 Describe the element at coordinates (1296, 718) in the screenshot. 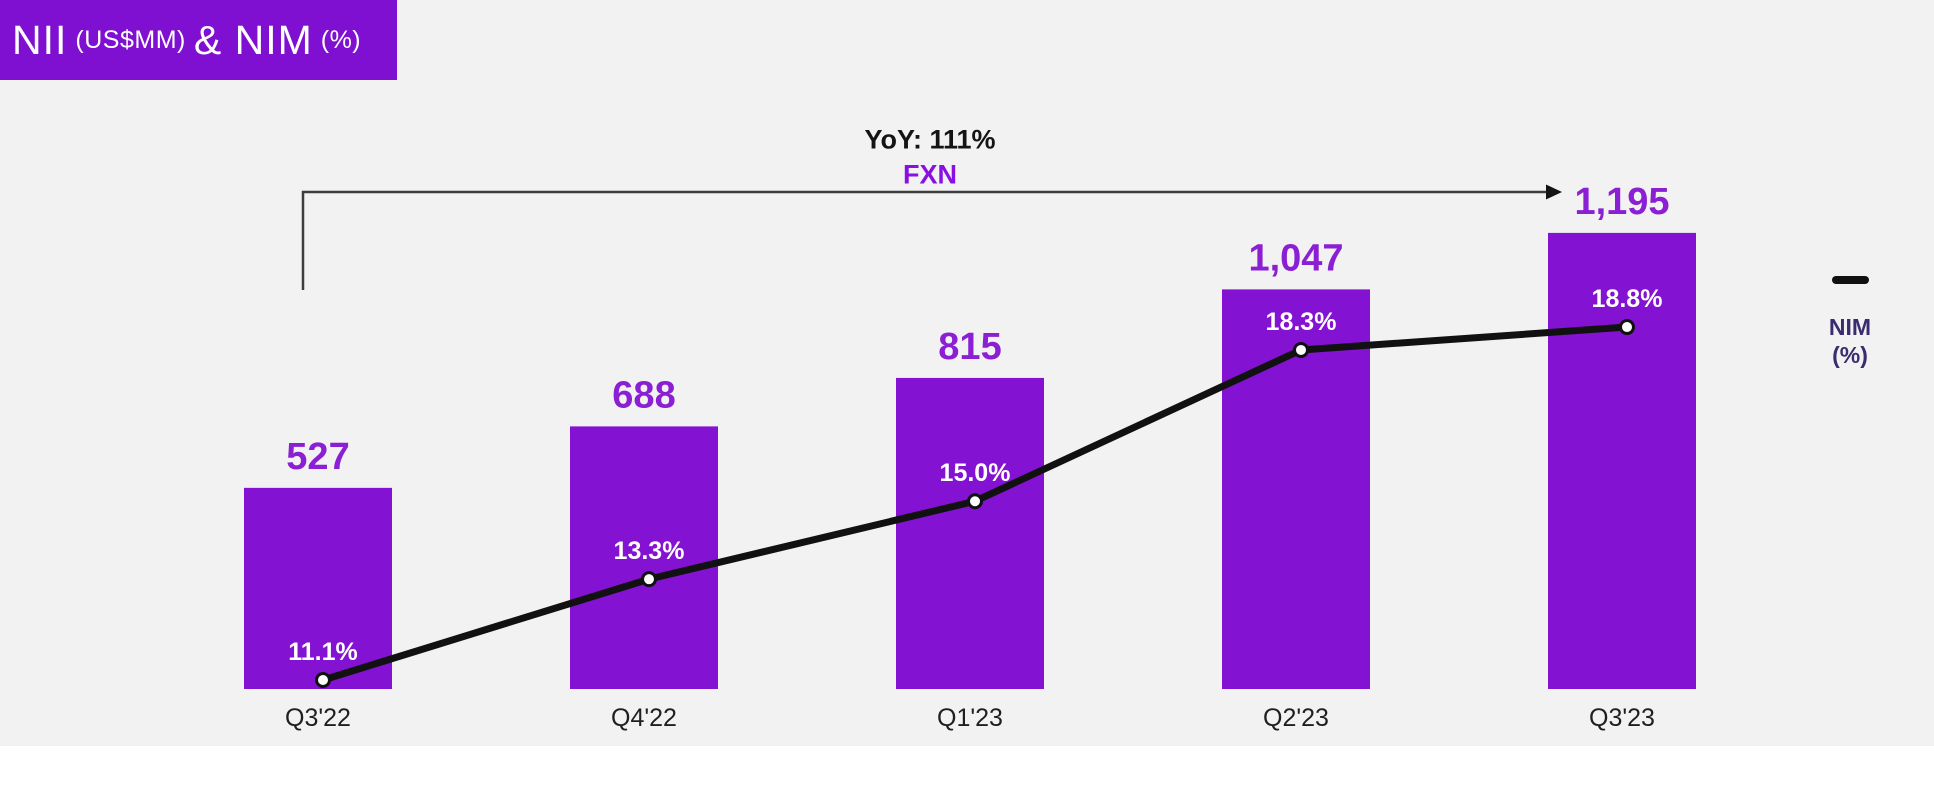

I see `x-axis-label-Q2'23: Q2'23` at that location.